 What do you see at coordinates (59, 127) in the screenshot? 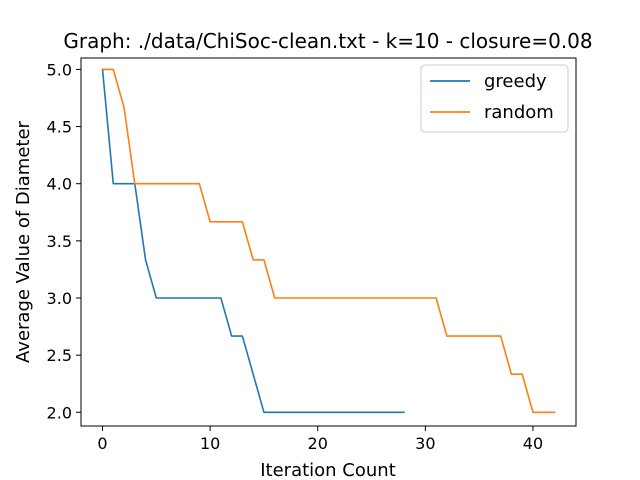
I see `y-tick-label: 4.5` at bounding box center [59, 127].